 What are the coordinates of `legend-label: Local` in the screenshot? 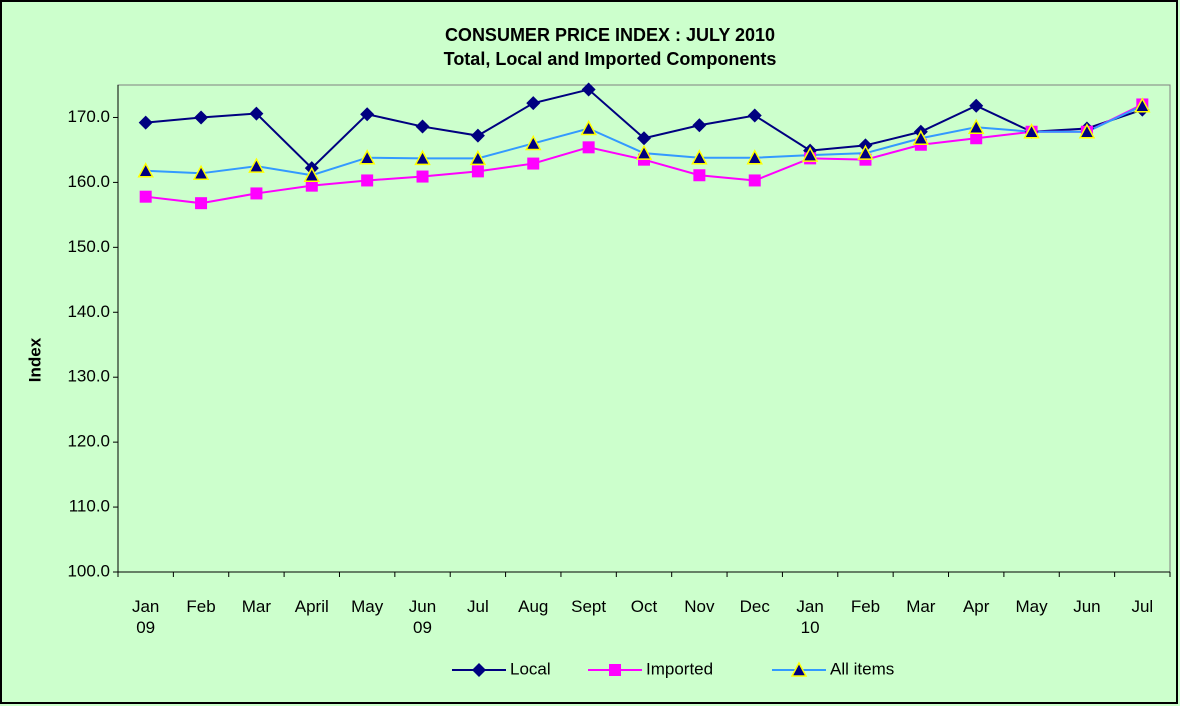 It's located at (530, 668).